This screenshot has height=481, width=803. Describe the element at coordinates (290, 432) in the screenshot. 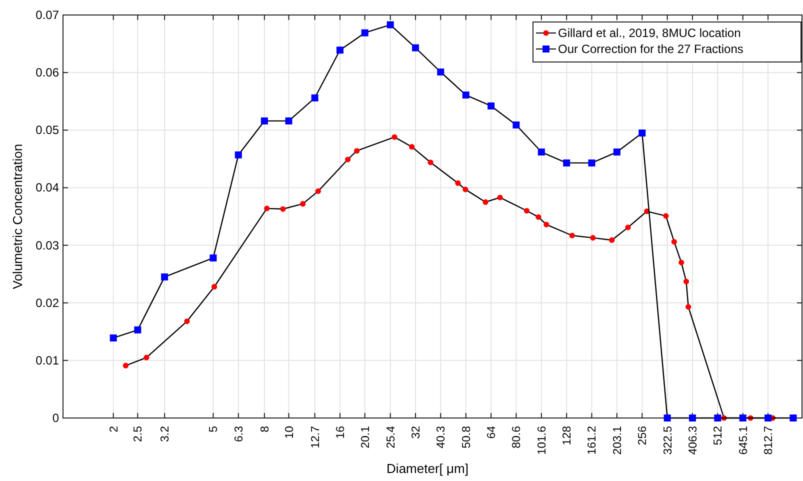

I see `x-tick-label: 10` at that location.